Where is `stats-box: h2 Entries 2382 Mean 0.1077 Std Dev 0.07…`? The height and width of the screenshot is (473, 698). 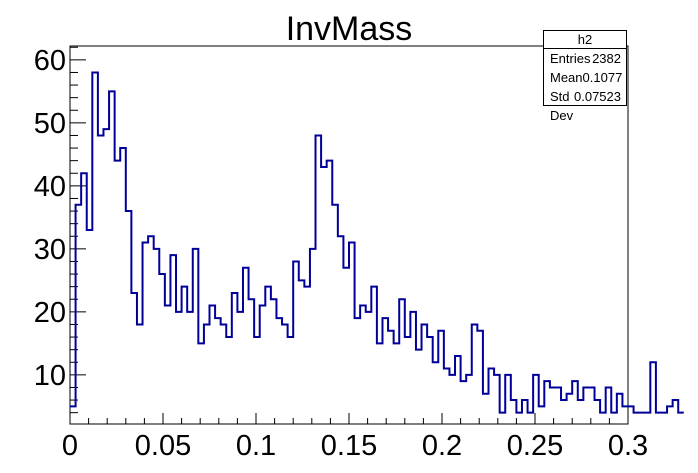 stats-box: h2 Entries 2382 Mean 0.1077 Std Dev 0.07… is located at coordinates (585, 76).